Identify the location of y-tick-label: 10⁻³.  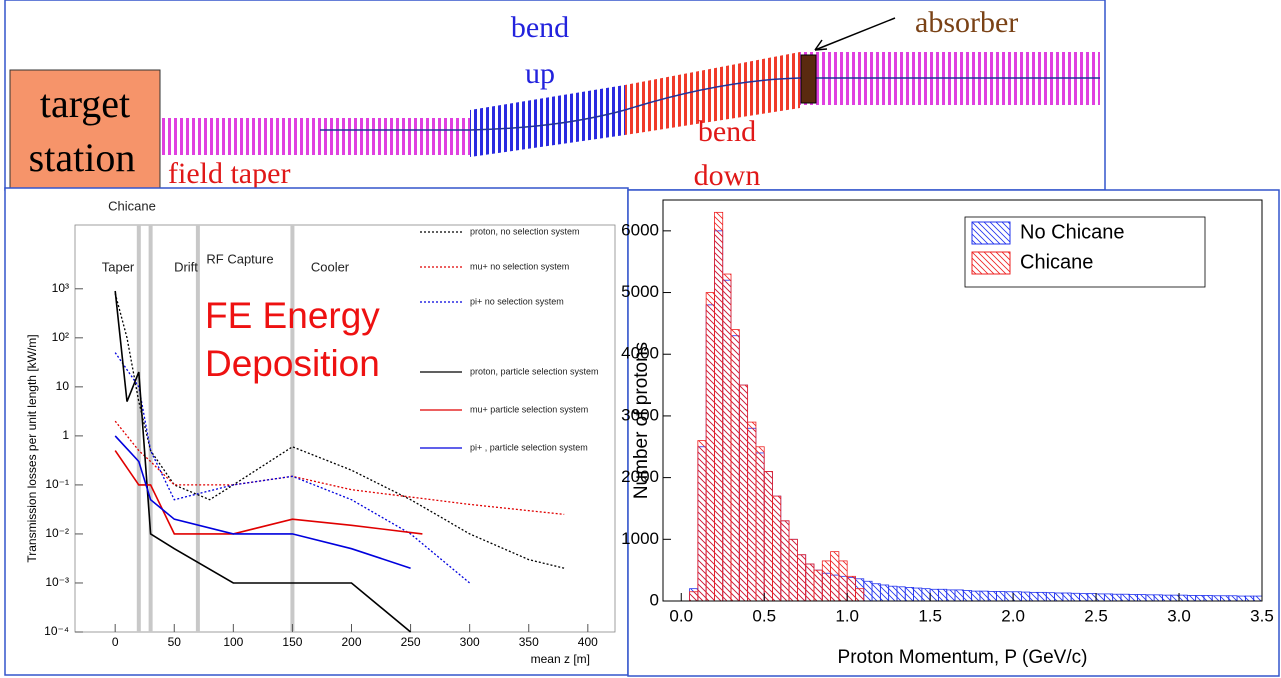
(57, 582).